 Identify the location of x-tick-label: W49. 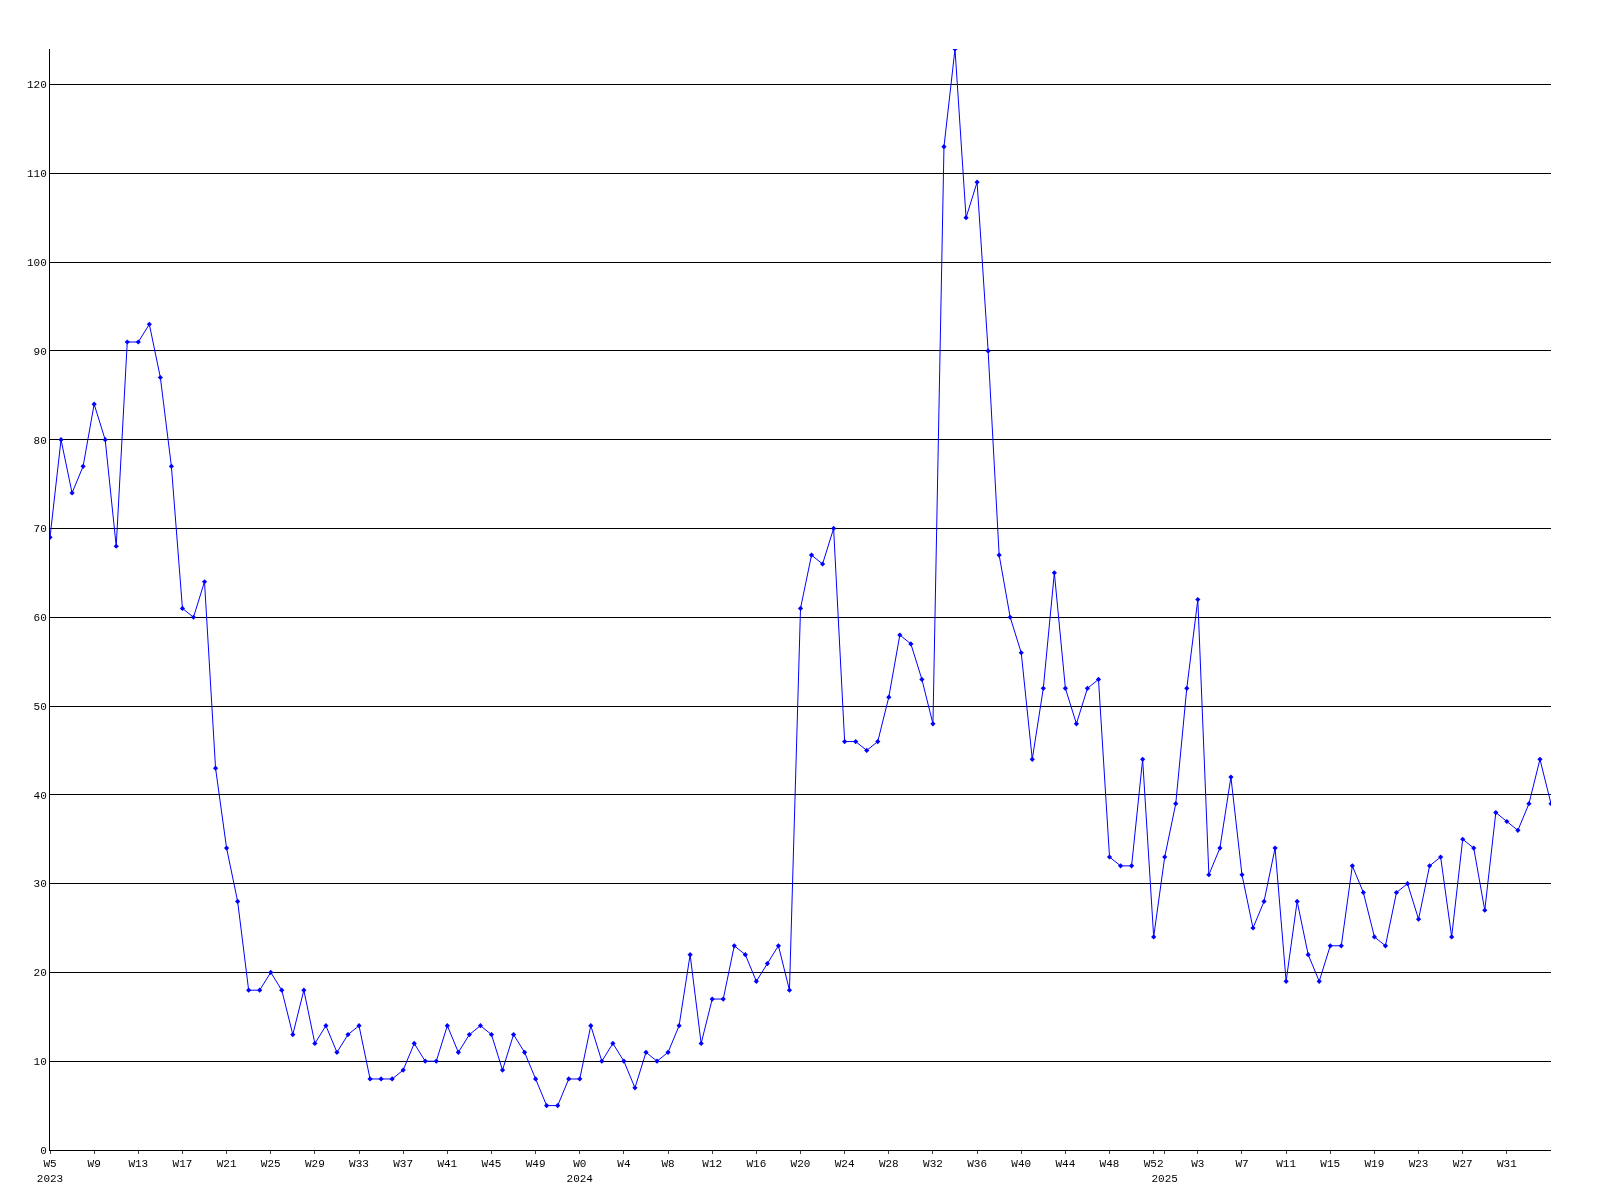
(535, 1164).